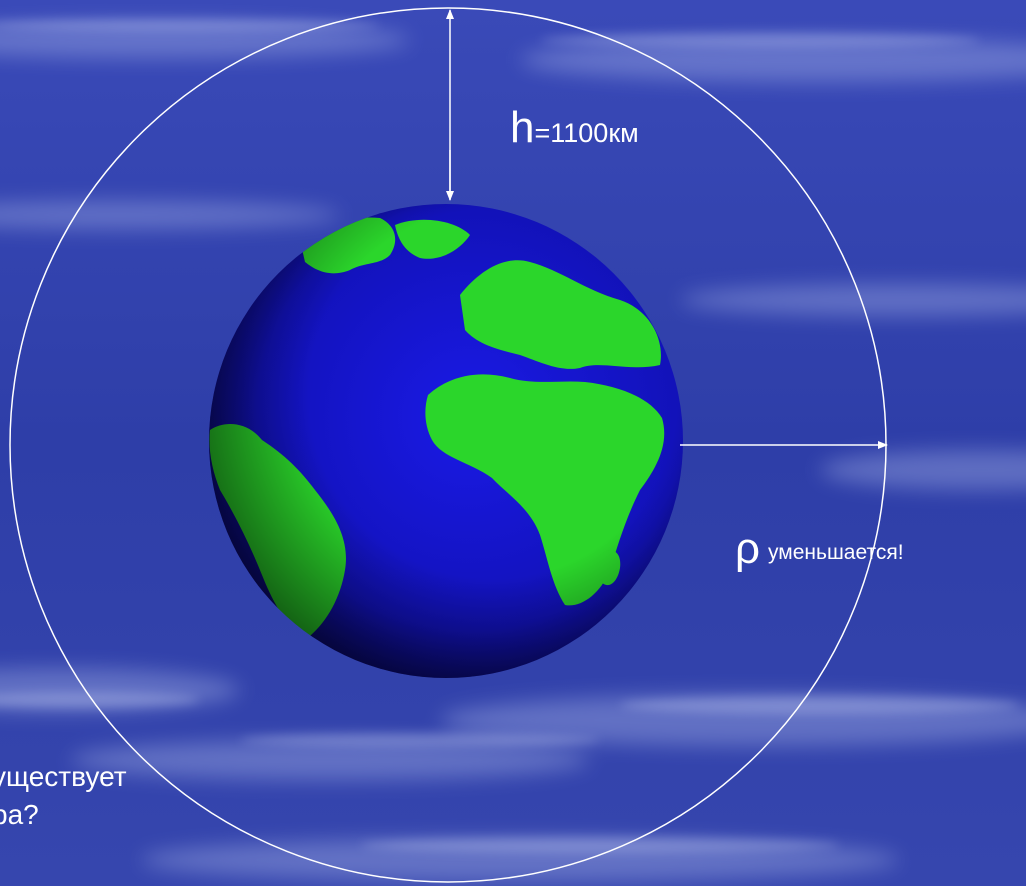 Image resolution: width=1026 pixels, height=886 pixels. I want to click on density-label: ρ уменьшается!, so click(819, 549).